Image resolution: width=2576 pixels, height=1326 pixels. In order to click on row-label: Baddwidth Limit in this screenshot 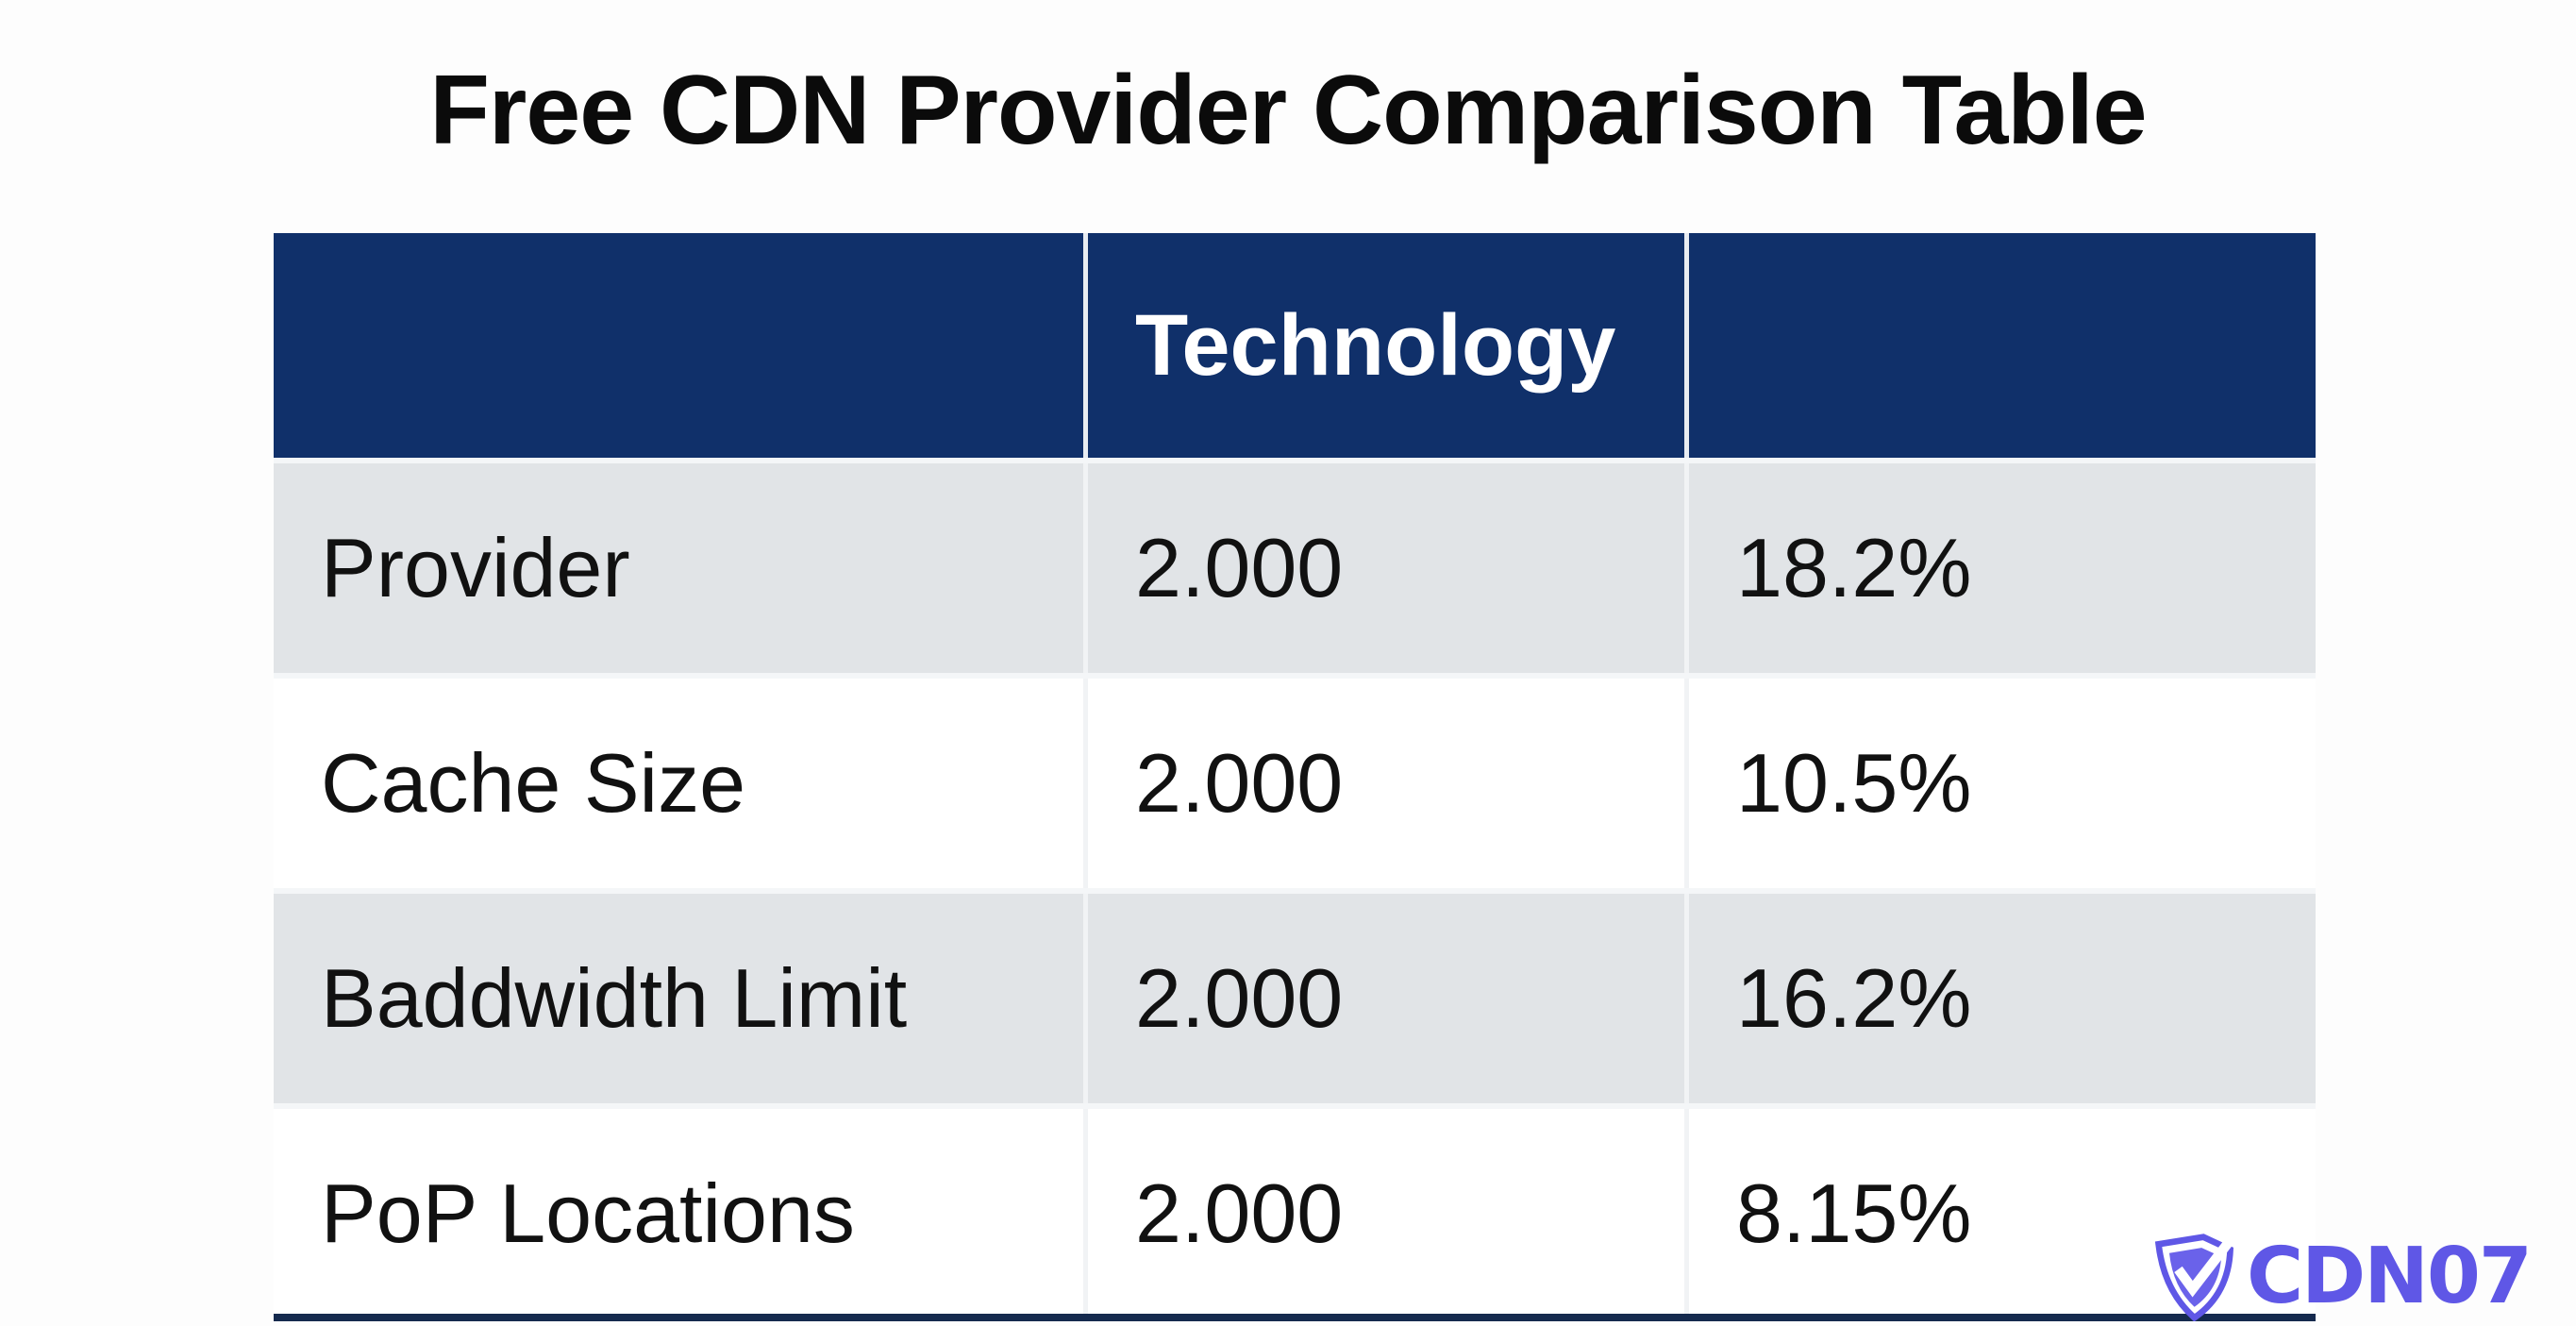, I will do `click(681, 999)`.